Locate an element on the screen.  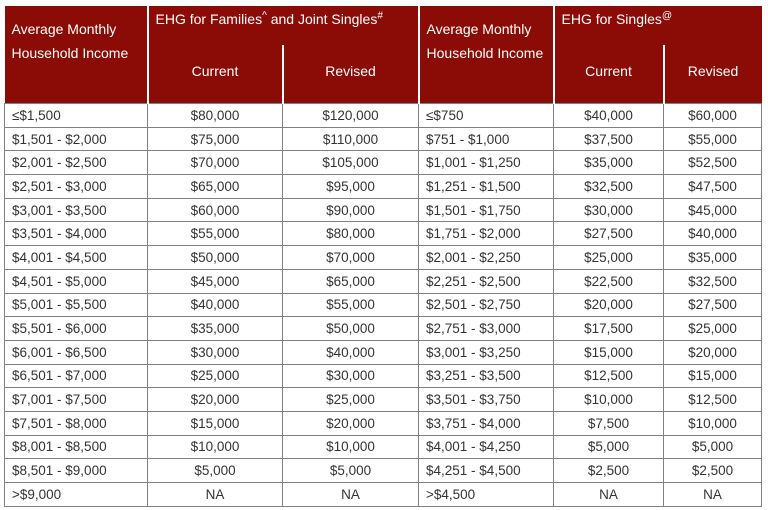
grant-amount-cell: $80,000 is located at coordinates (215, 115).